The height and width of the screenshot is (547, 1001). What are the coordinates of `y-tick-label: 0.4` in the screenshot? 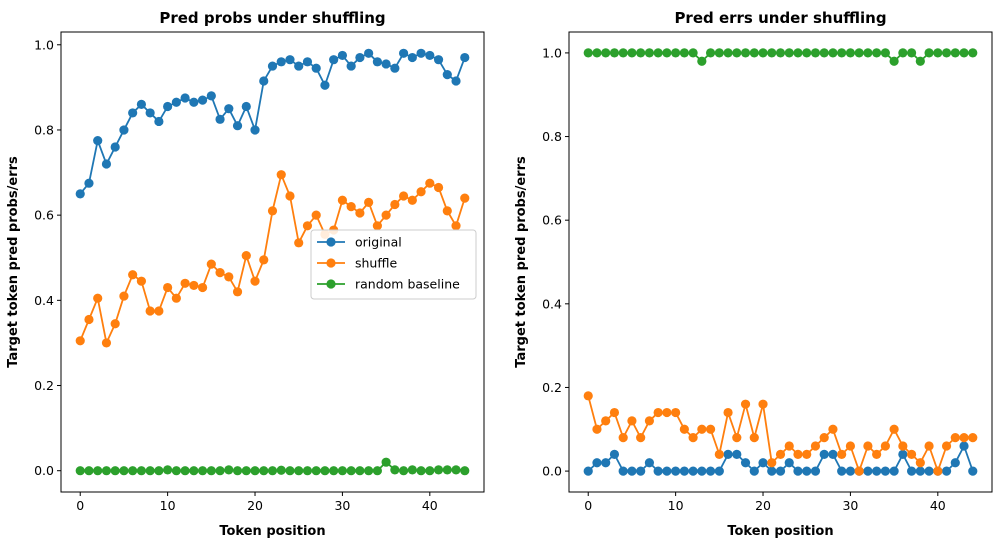 It's located at (552, 303).